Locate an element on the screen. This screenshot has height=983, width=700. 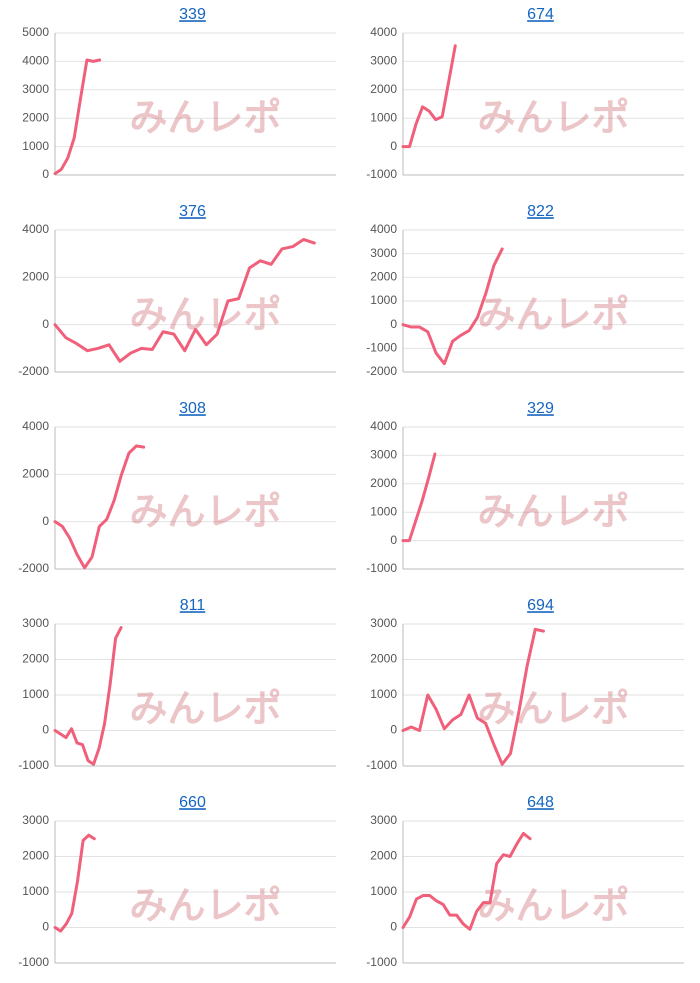
chart-panel: 660 -1000 0 1000 2000 3000 みんレポ is located at coordinates (177, 881).